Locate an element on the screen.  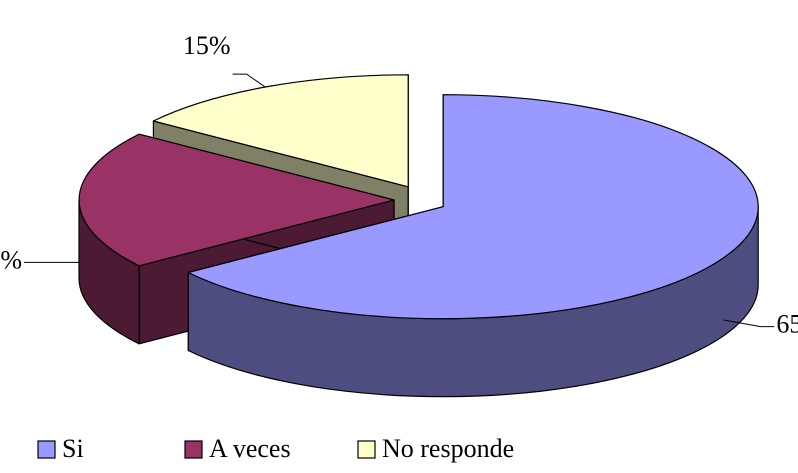
data-label: 20% is located at coordinates (11, 259).